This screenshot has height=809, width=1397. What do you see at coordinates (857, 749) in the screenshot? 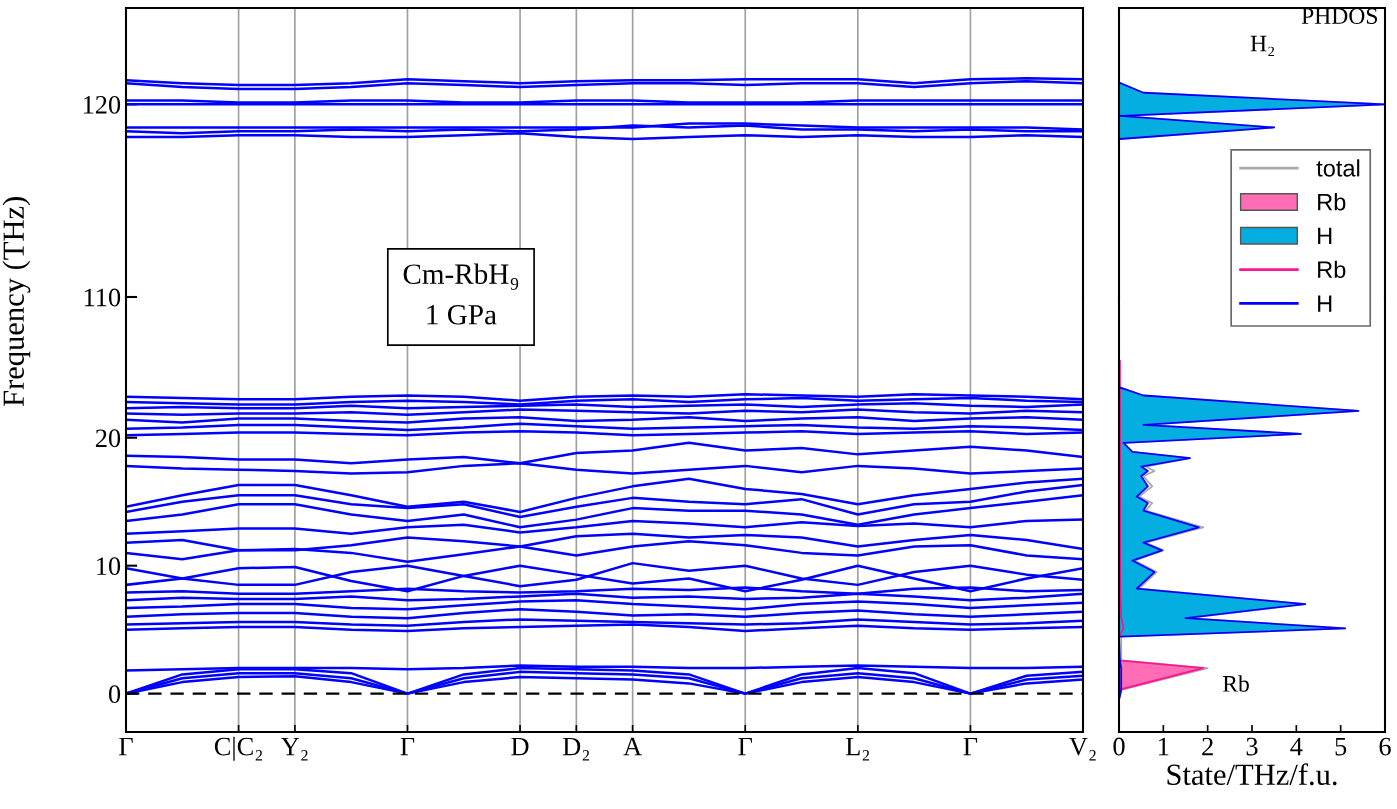
I see `x-tick-label: L₂` at bounding box center [857, 749].